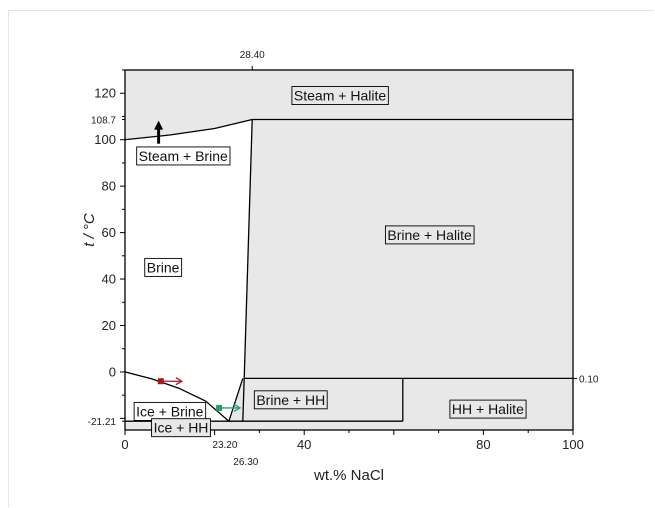  I want to click on x-tick-label: 80, so click(483, 444).